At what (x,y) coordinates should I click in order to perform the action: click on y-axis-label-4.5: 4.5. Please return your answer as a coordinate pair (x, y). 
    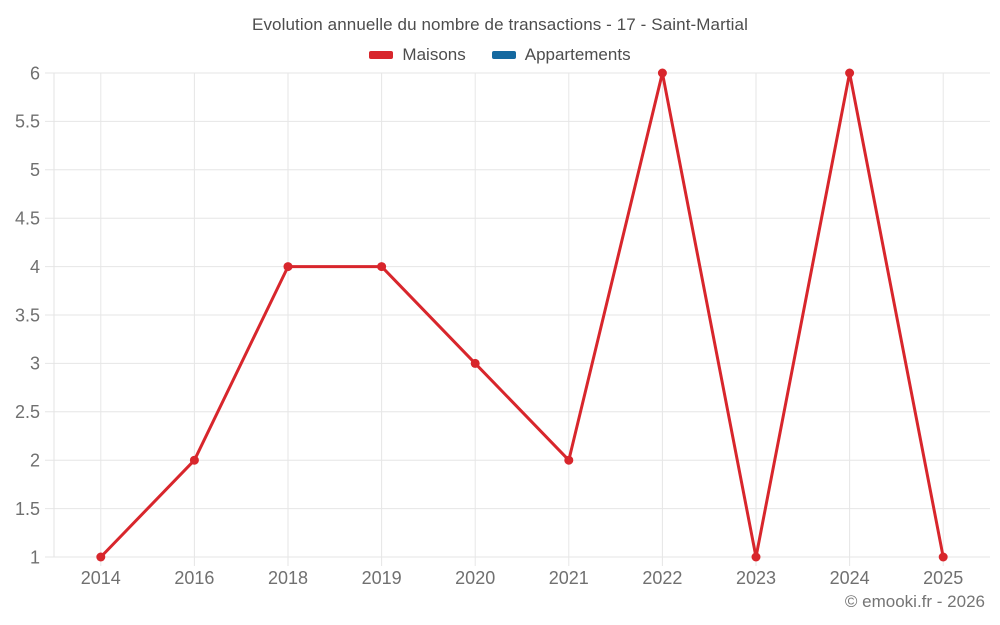
    Looking at the image, I should click on (27, 219).